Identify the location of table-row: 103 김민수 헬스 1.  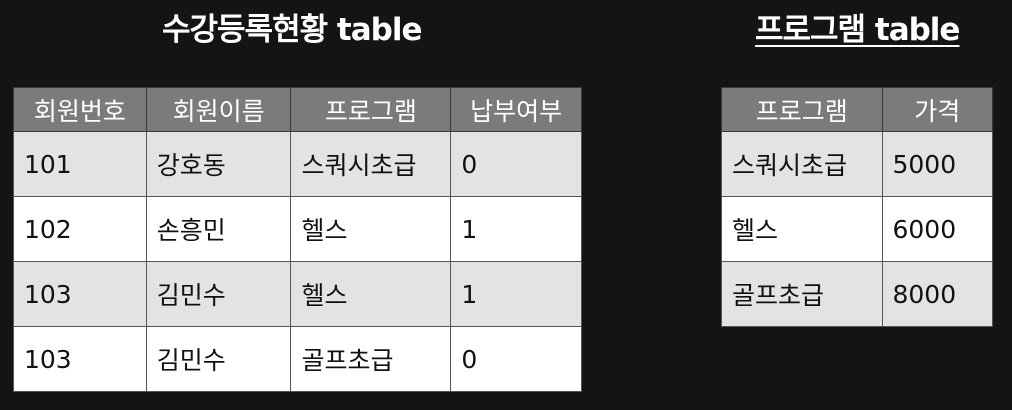
(297, 294).